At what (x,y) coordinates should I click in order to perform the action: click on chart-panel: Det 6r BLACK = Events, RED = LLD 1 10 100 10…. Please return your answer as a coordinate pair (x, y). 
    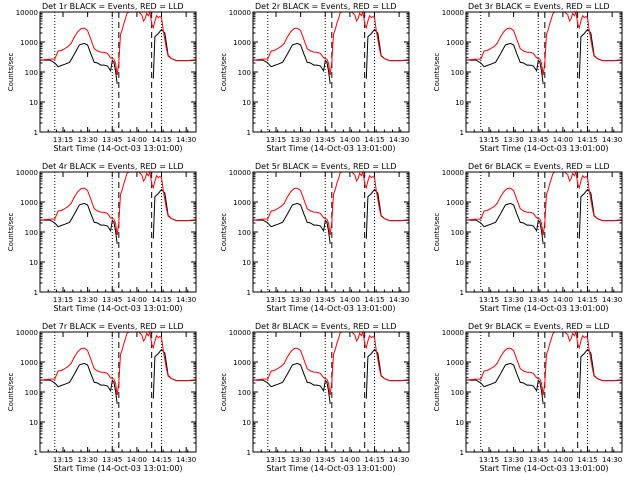
    Looking at the image, I should click on (528, 237).